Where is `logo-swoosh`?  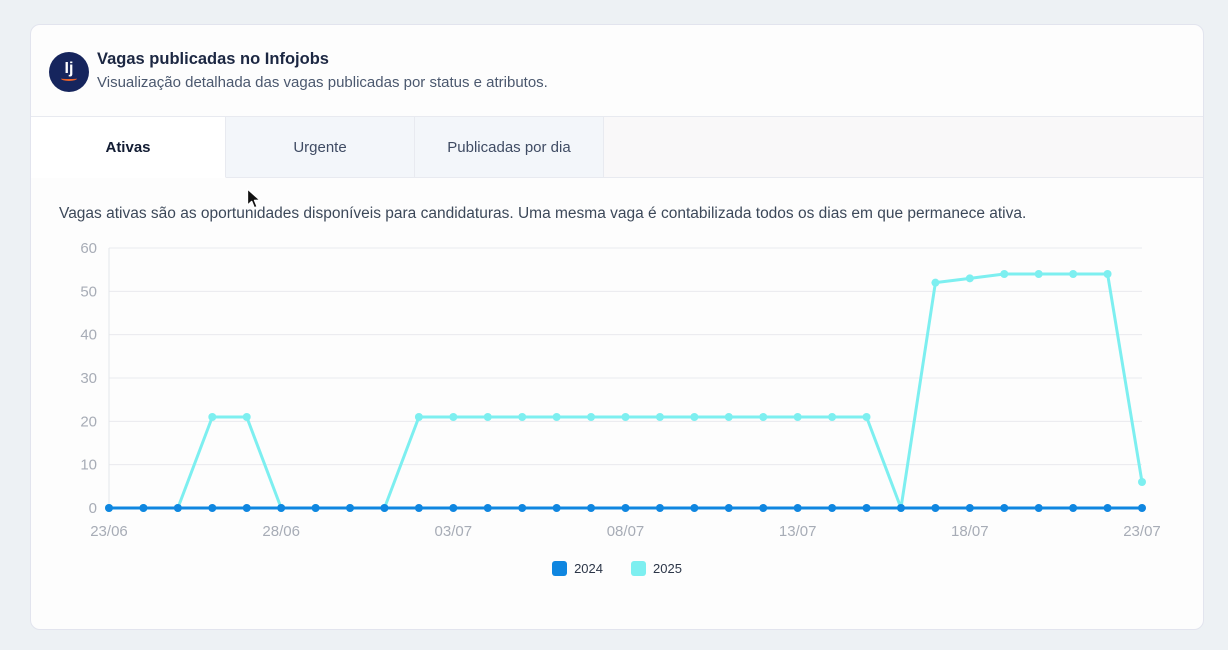 logo-swoosh is located at coordinates (69, 78).